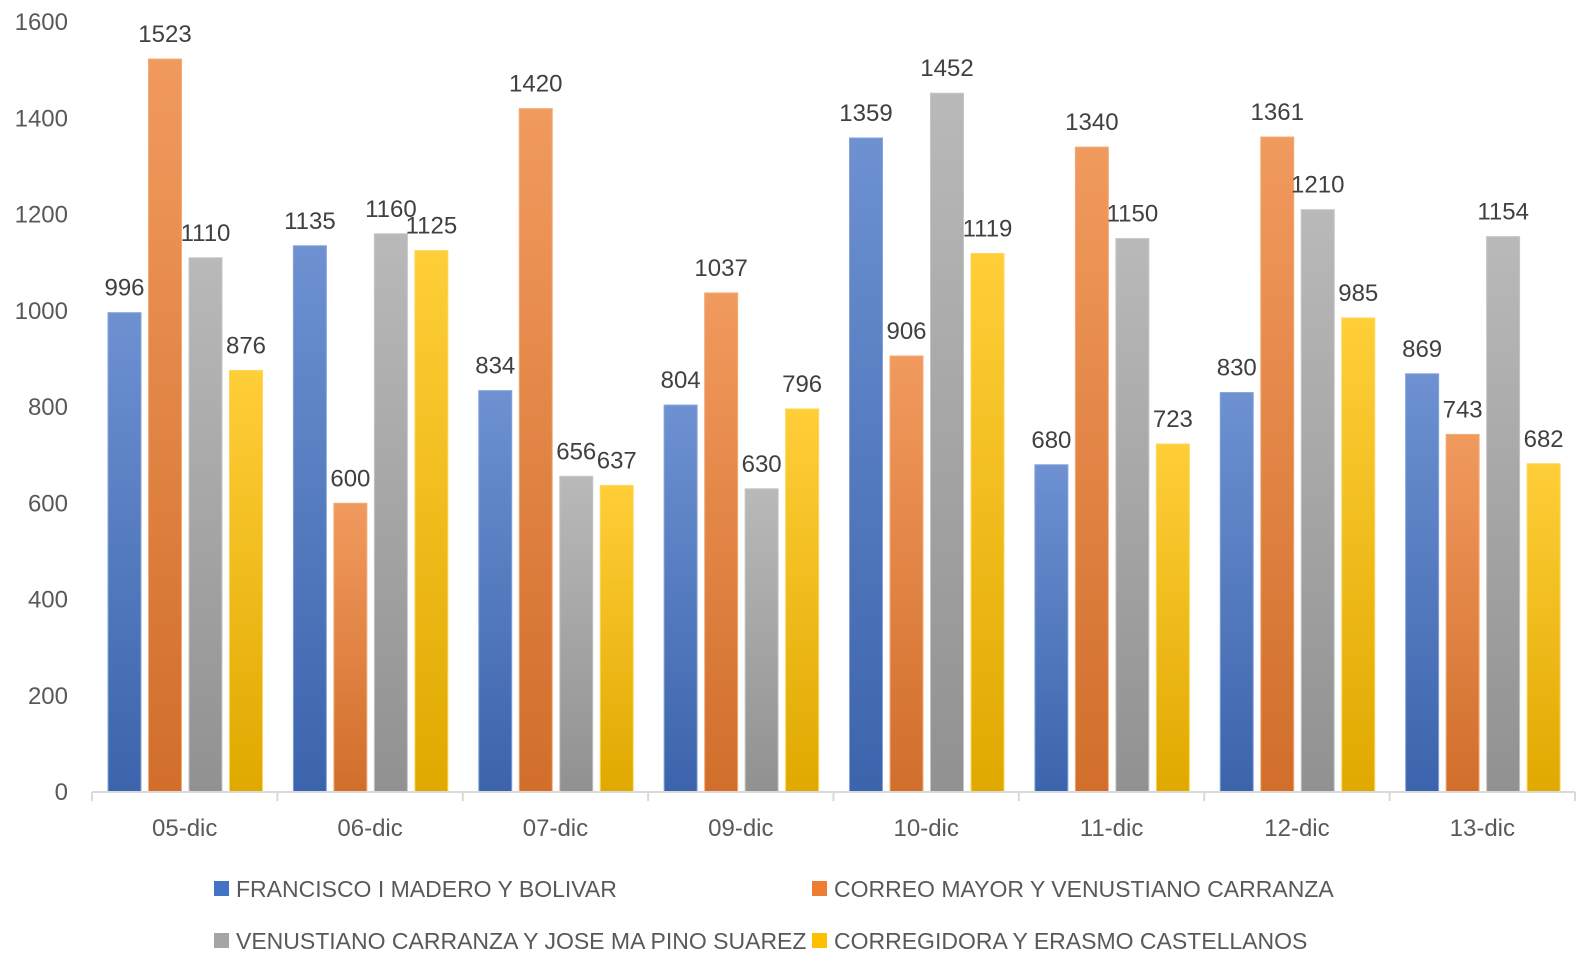 The width and height of the screenshot is (1578, 960). Describe the element at coordinates (41, 311) in the screenshot. I see `y-tick-label: 1000` at that location.